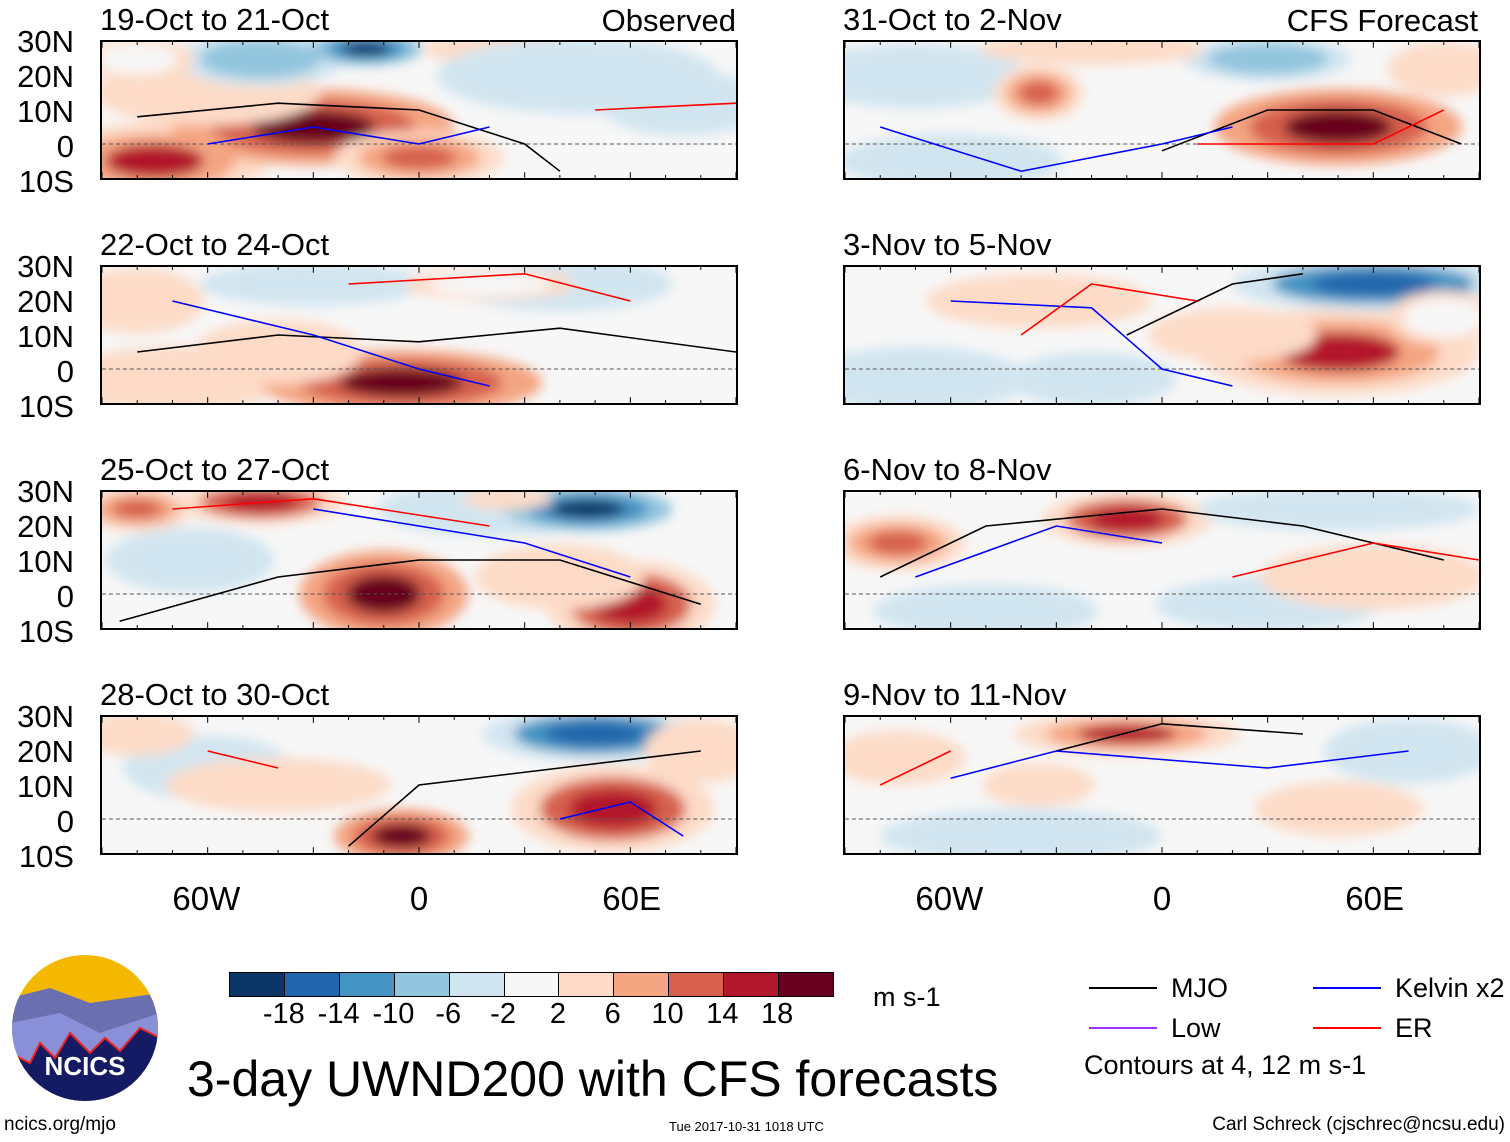  Describe the element at coordinates (722, 1014) in the screenshot. I see `colorbar-tick-label: 14` at that location.